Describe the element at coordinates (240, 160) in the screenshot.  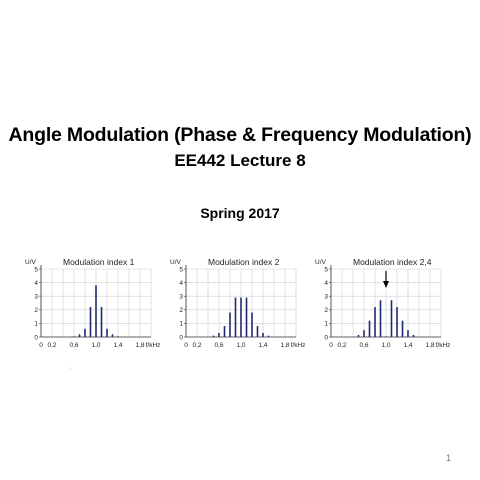
I see `slide-subtitle: EE442 Lecture 8` at that location.